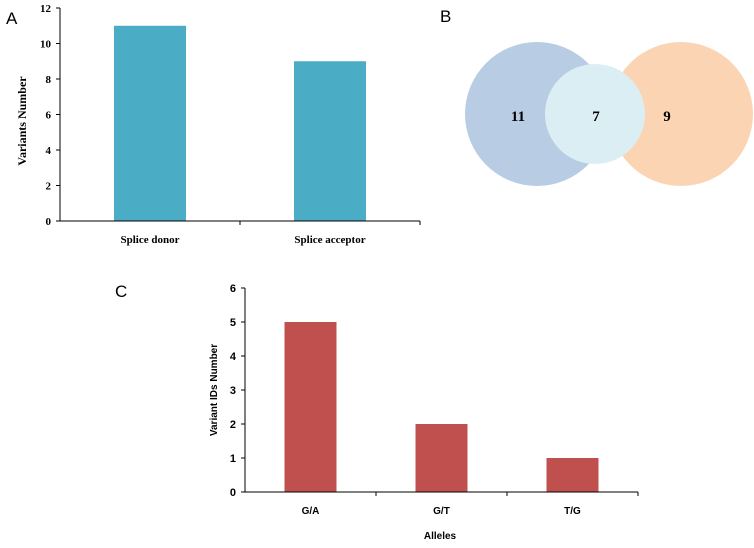 This screenshot has height=548, width=754. Describe the element at coordinates (12, 18) in the screenshot. I see `panel-label-a: A` at that location.